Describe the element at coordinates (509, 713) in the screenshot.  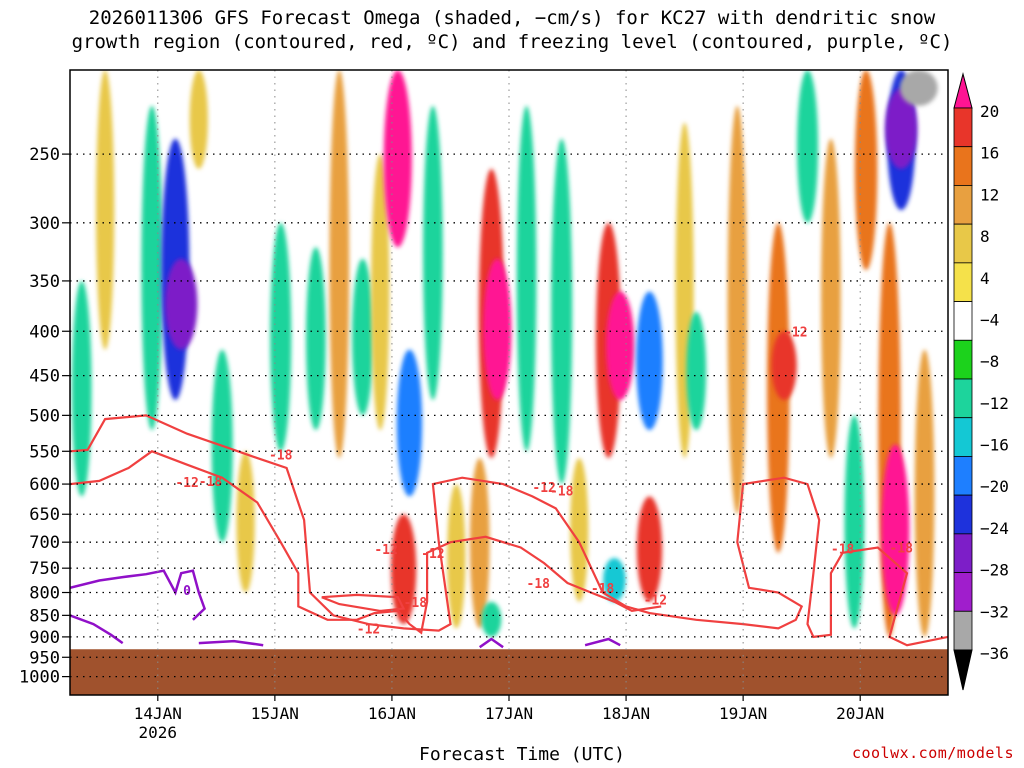
I see `x-tick-label: 17JAN` at that location.